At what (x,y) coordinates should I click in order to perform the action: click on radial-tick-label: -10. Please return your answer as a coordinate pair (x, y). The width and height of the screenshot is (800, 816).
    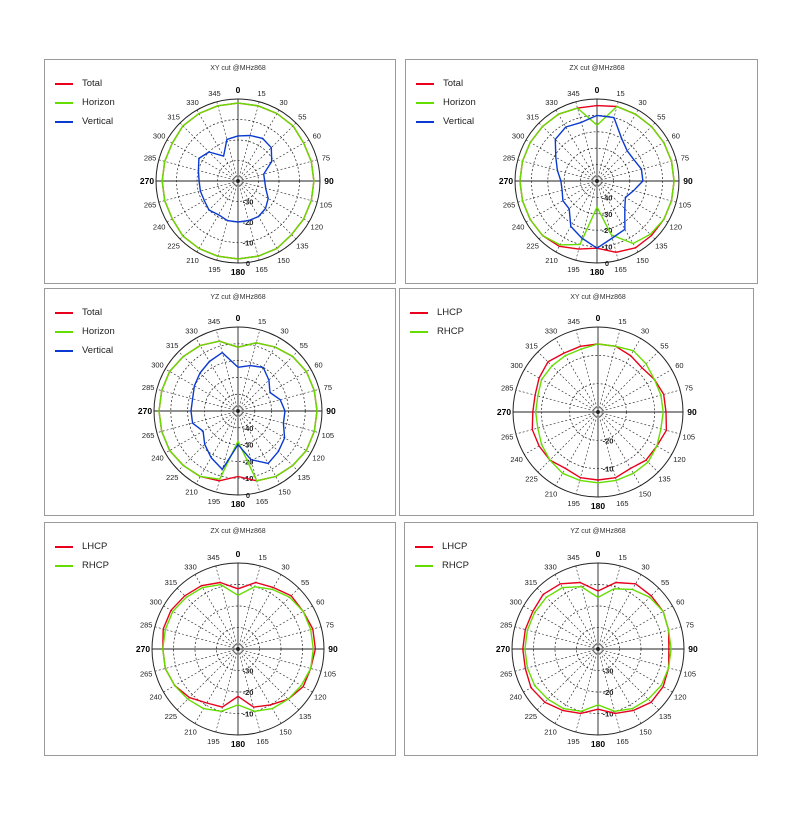
    Looking at the image, I should click on (608, 469).